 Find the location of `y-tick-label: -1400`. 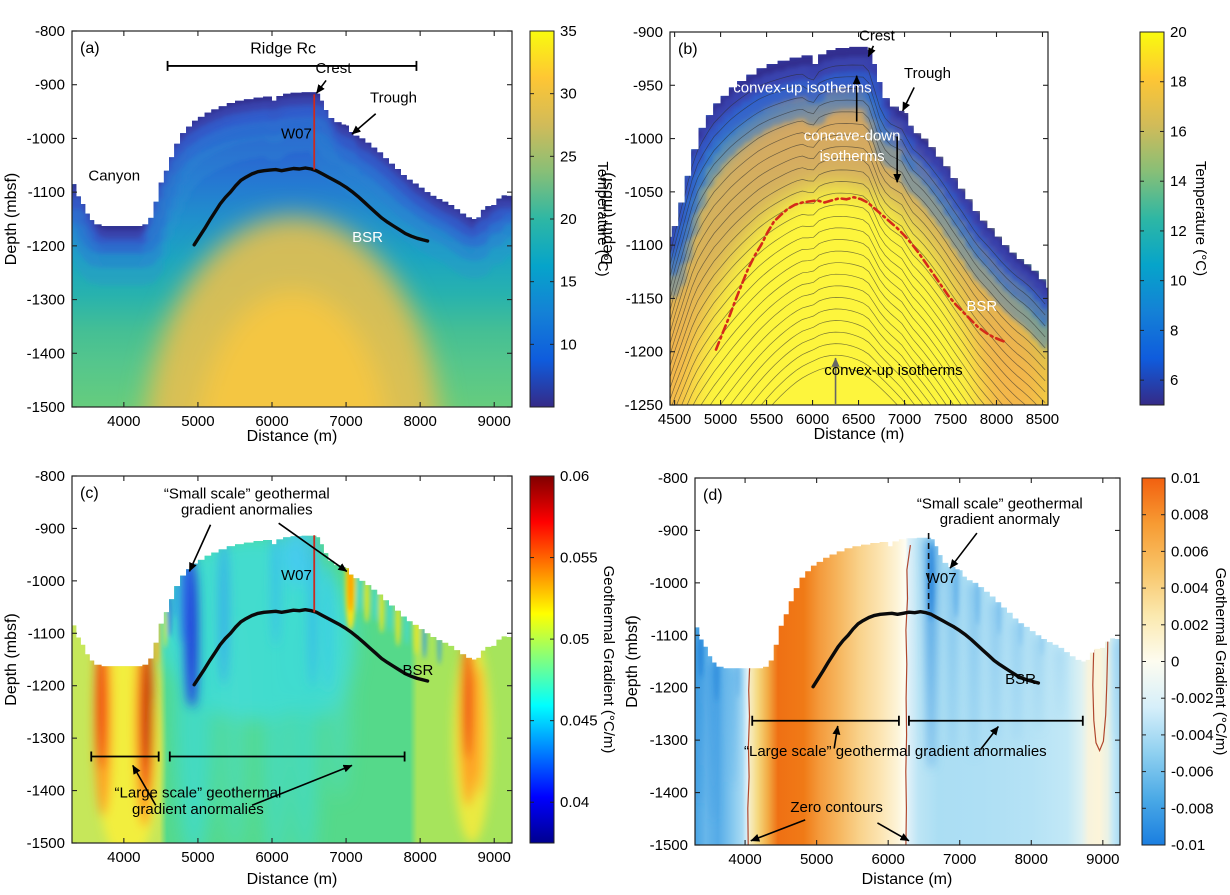

y-tick-label: -1400 is located at coordinates (46, 791).